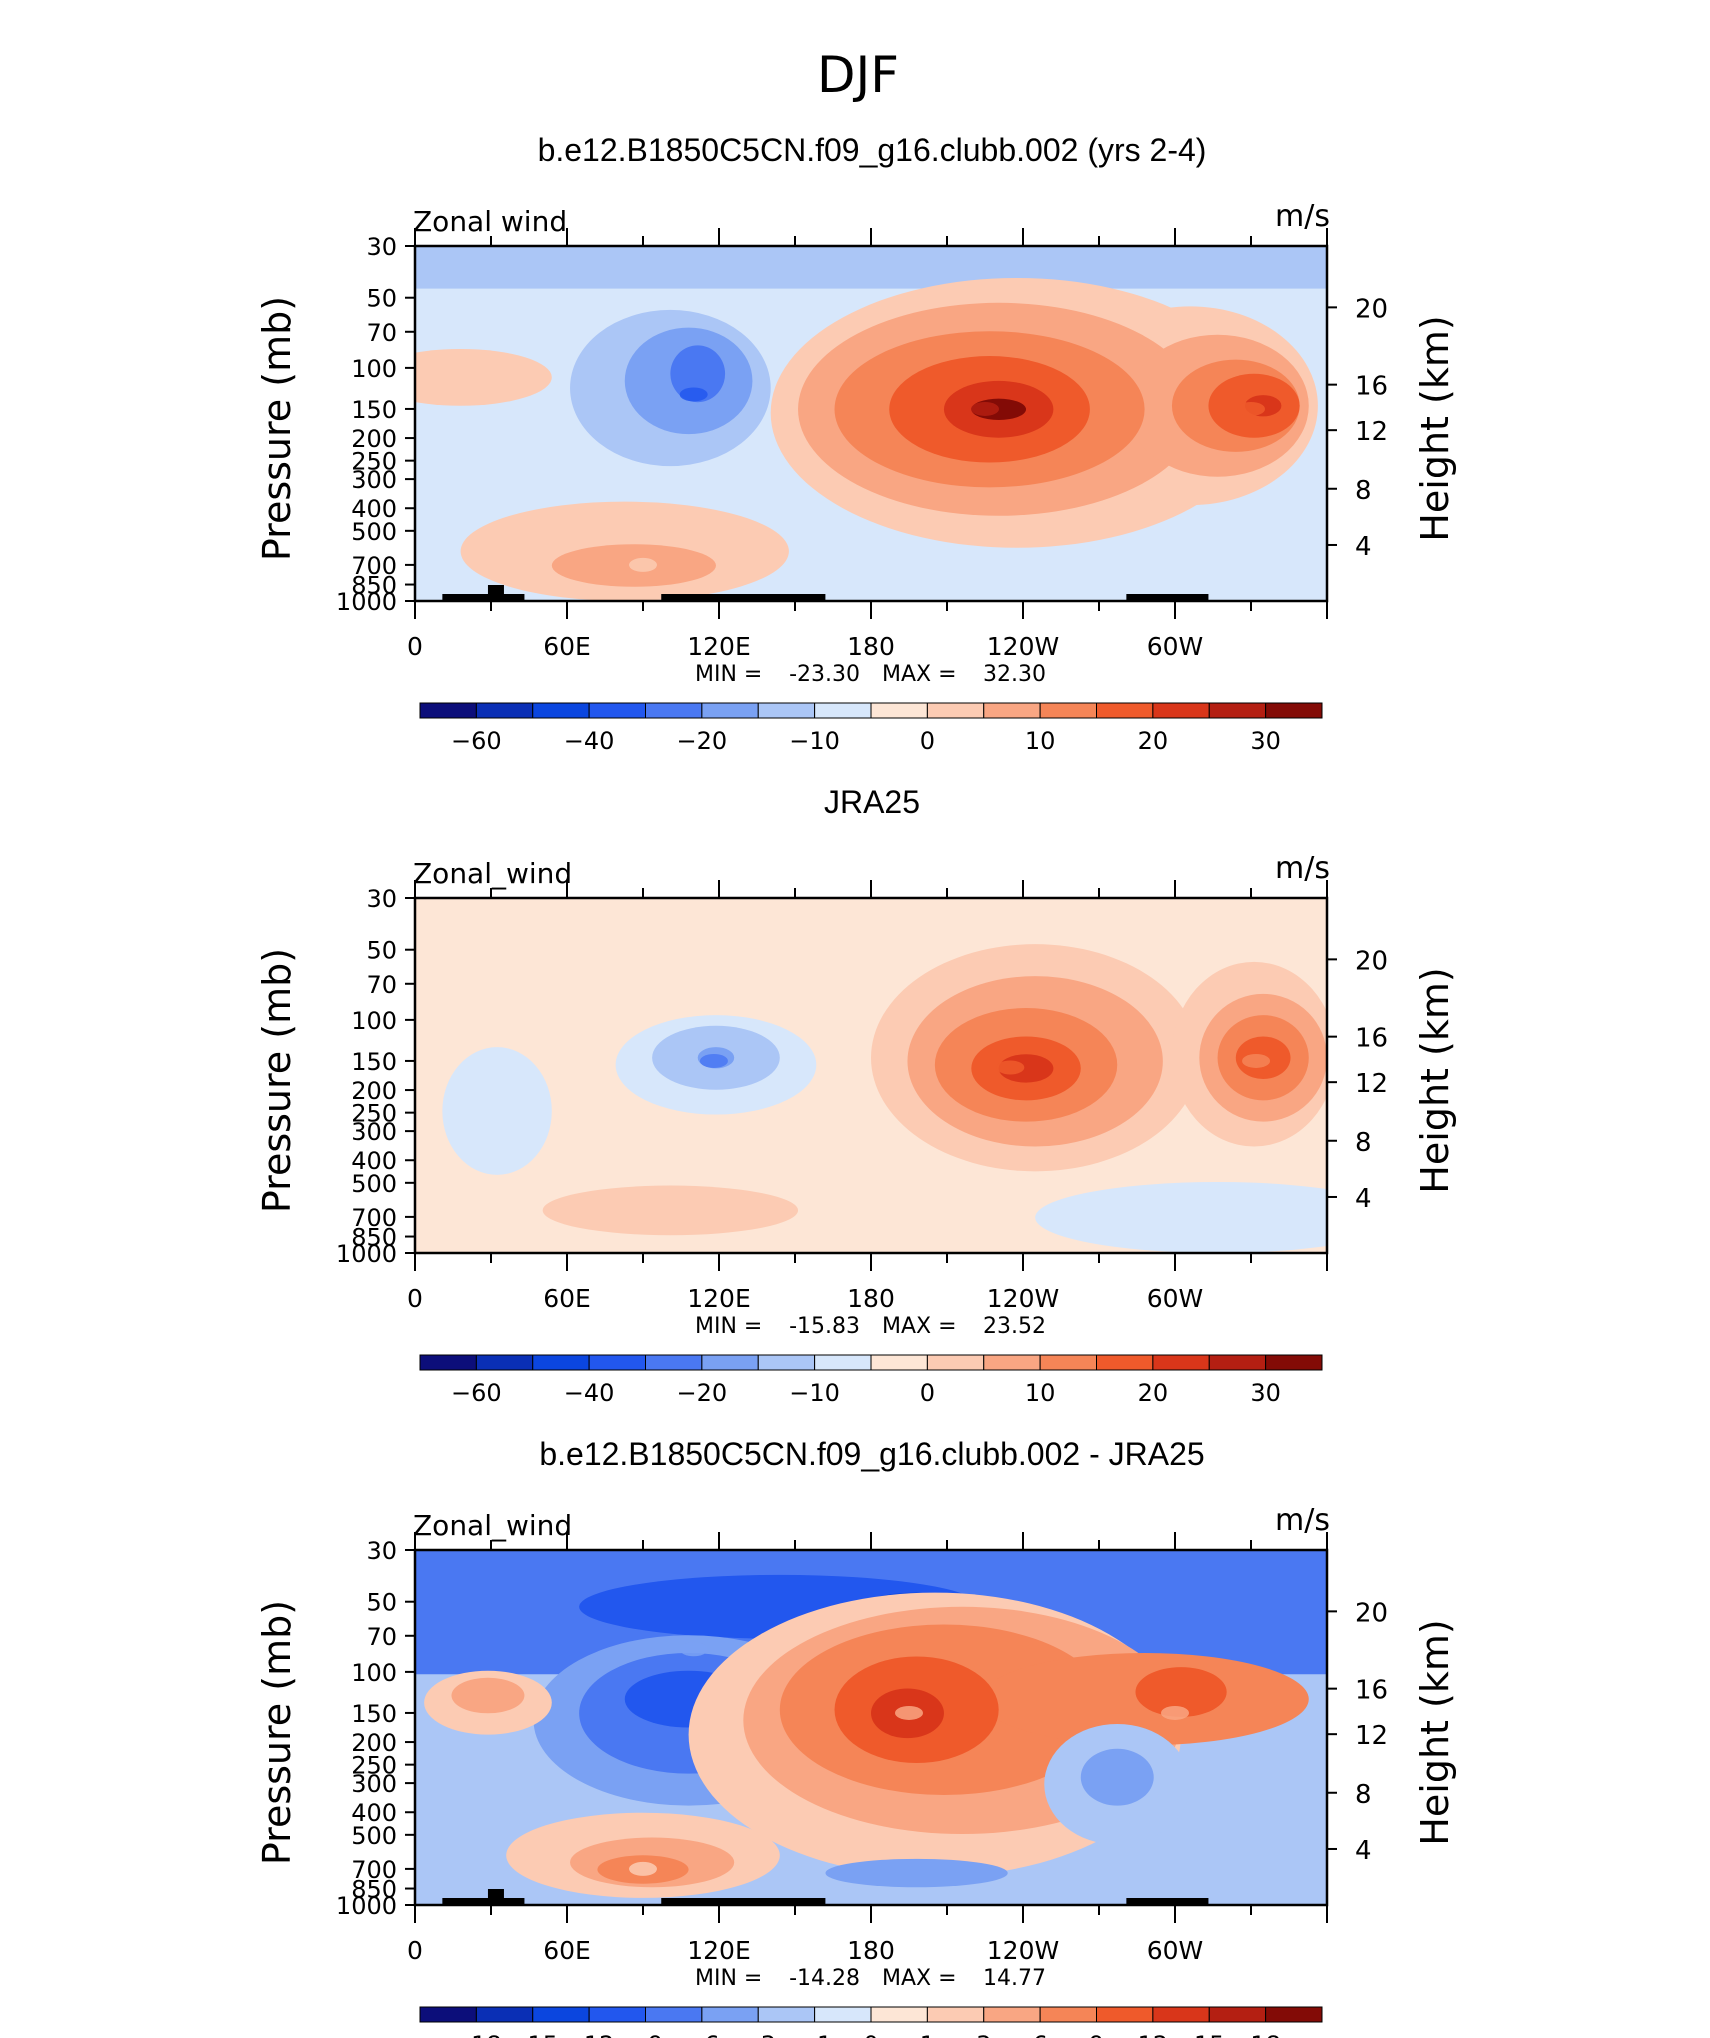  I want to click on y-tick-label: 200, so click(374, 439).